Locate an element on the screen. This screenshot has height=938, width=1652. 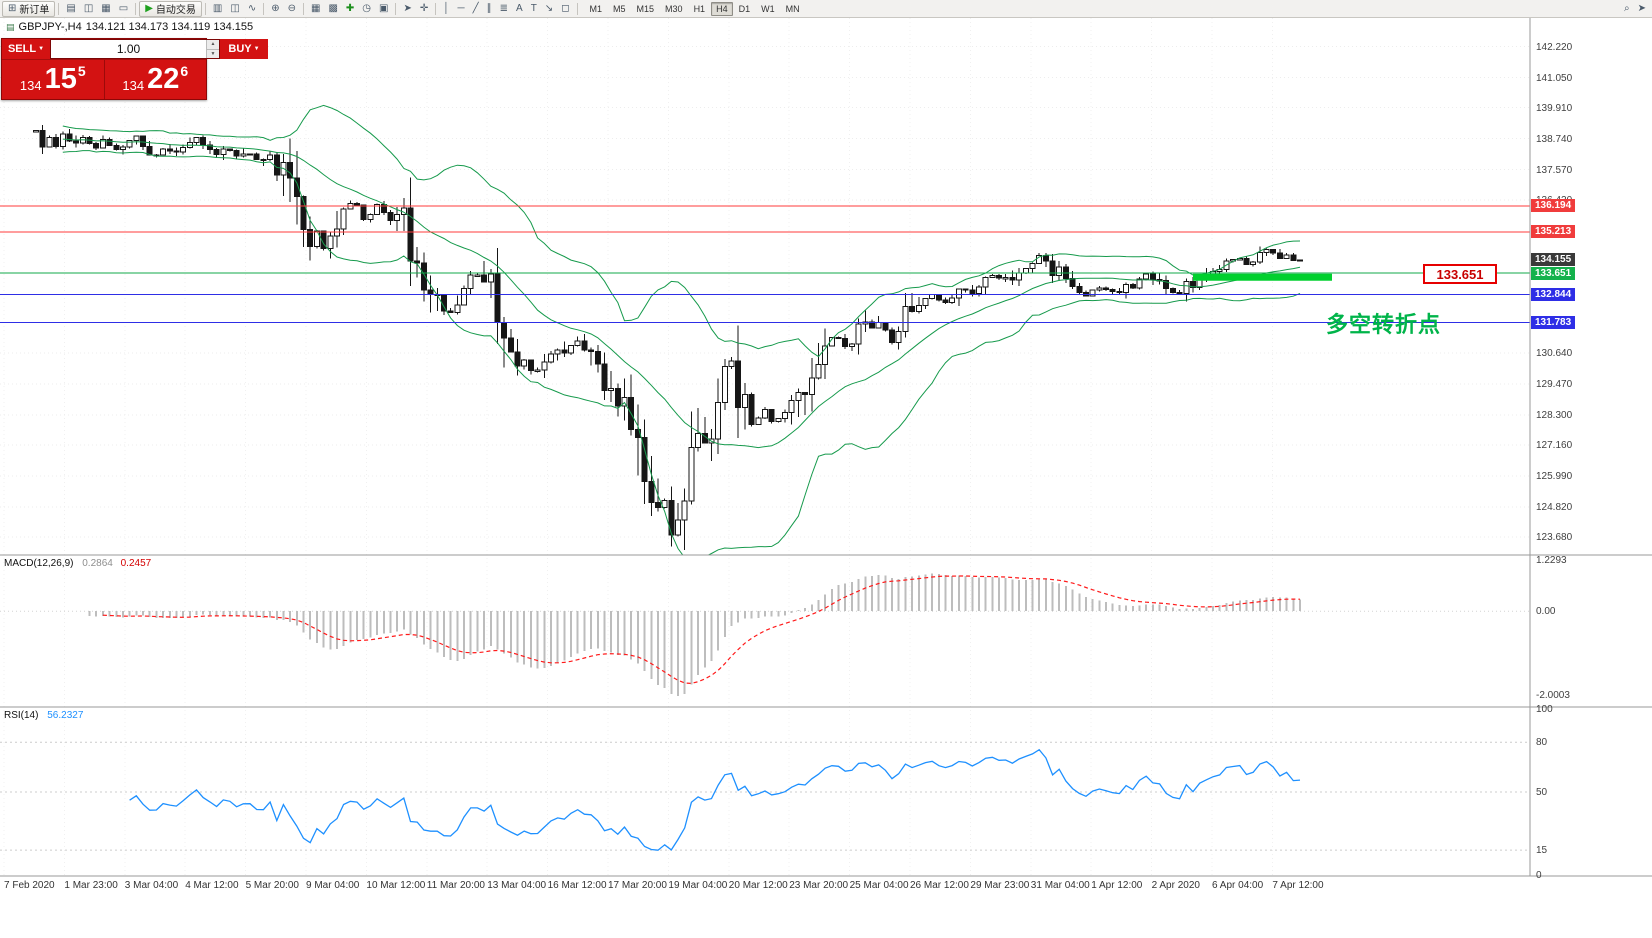
timeframe-h1-button: H1 is located at coordinates (699, 8).